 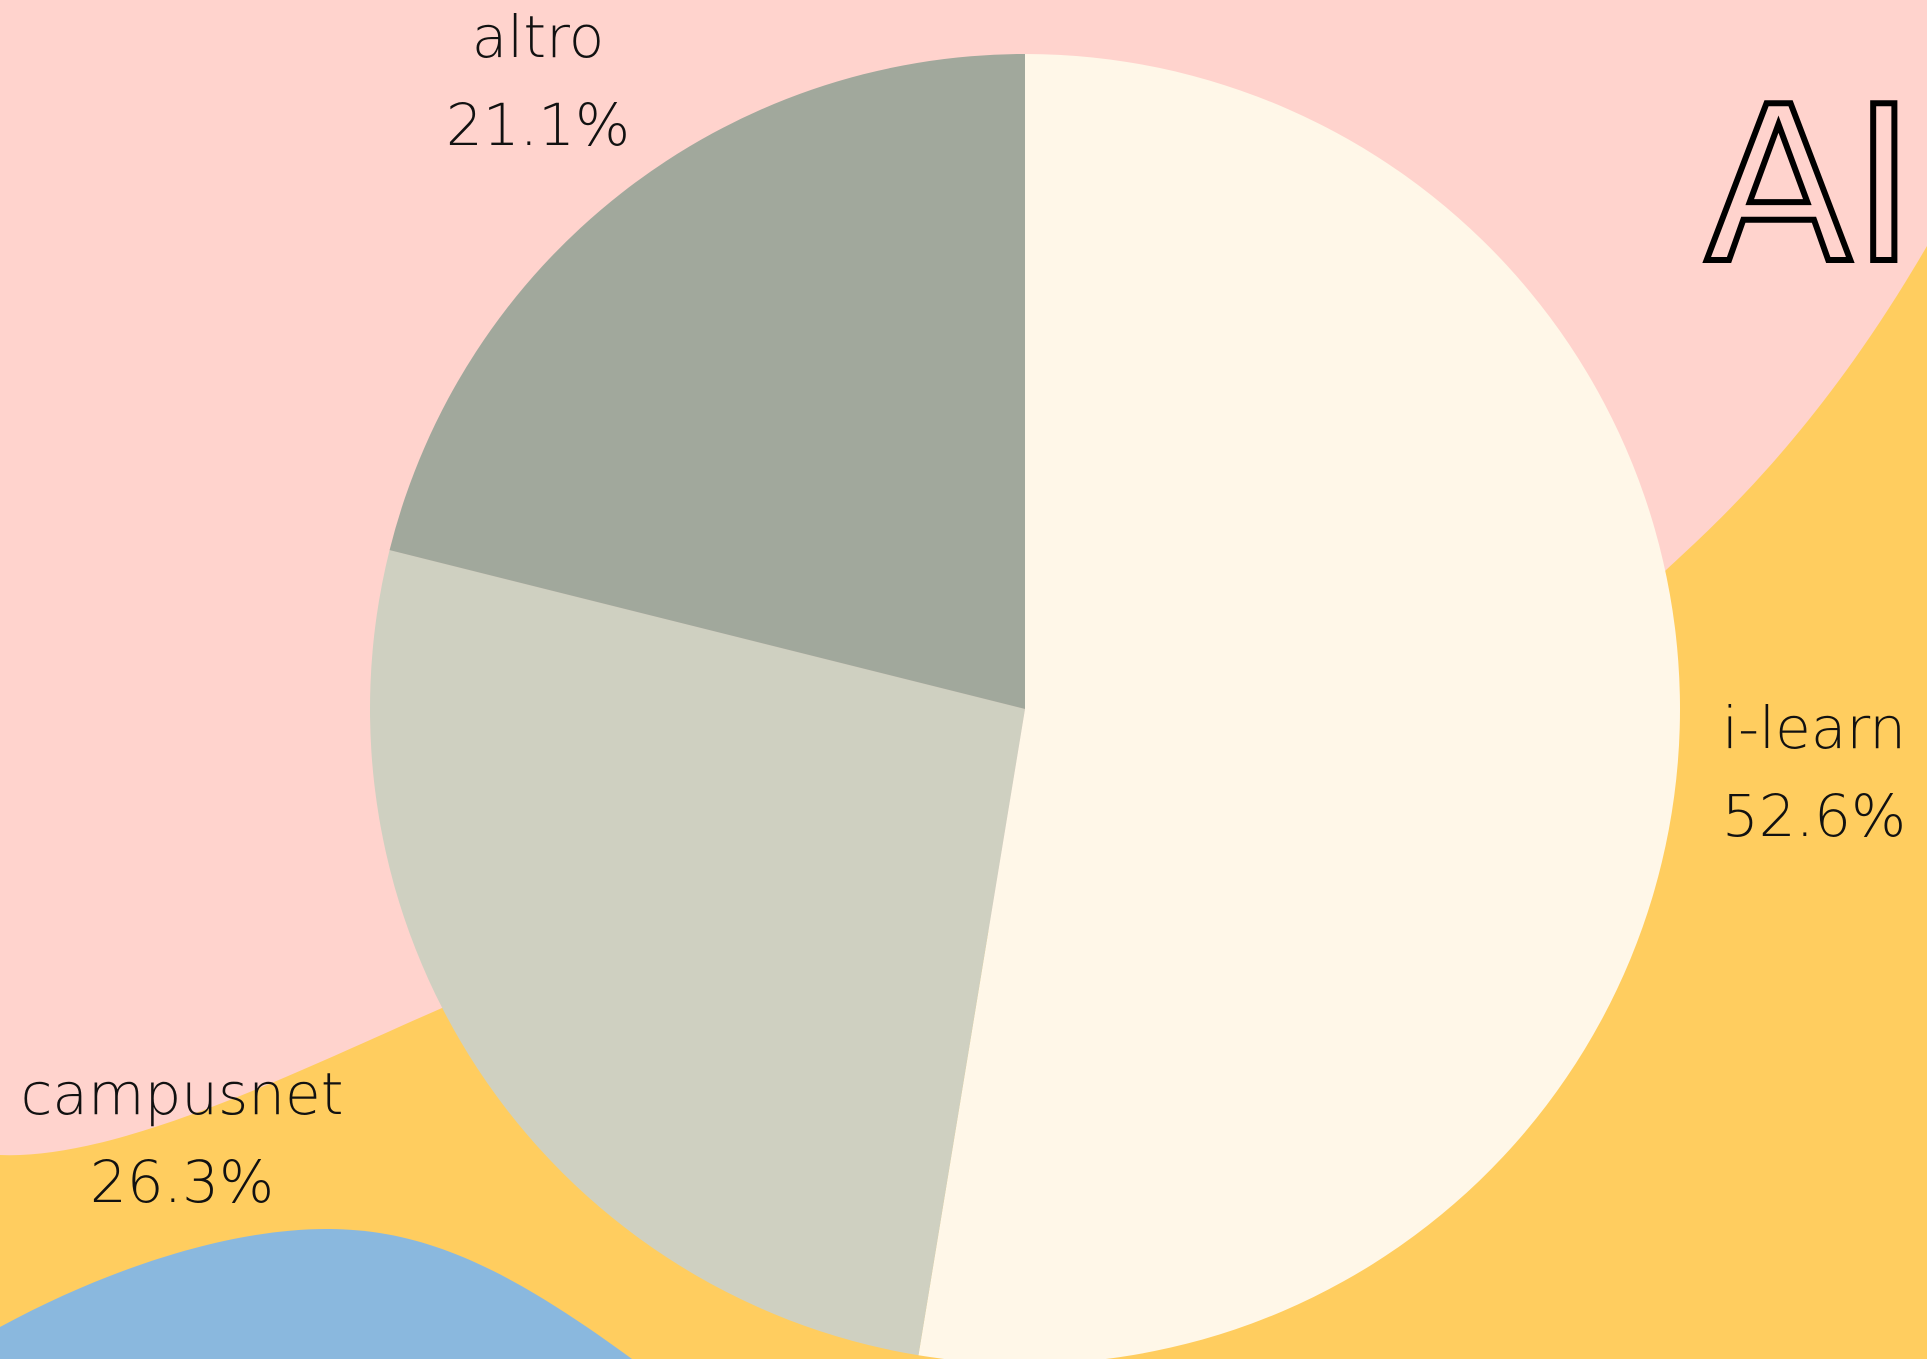 I want to click on value-label: 21.1%, so click(x=538, y=125).